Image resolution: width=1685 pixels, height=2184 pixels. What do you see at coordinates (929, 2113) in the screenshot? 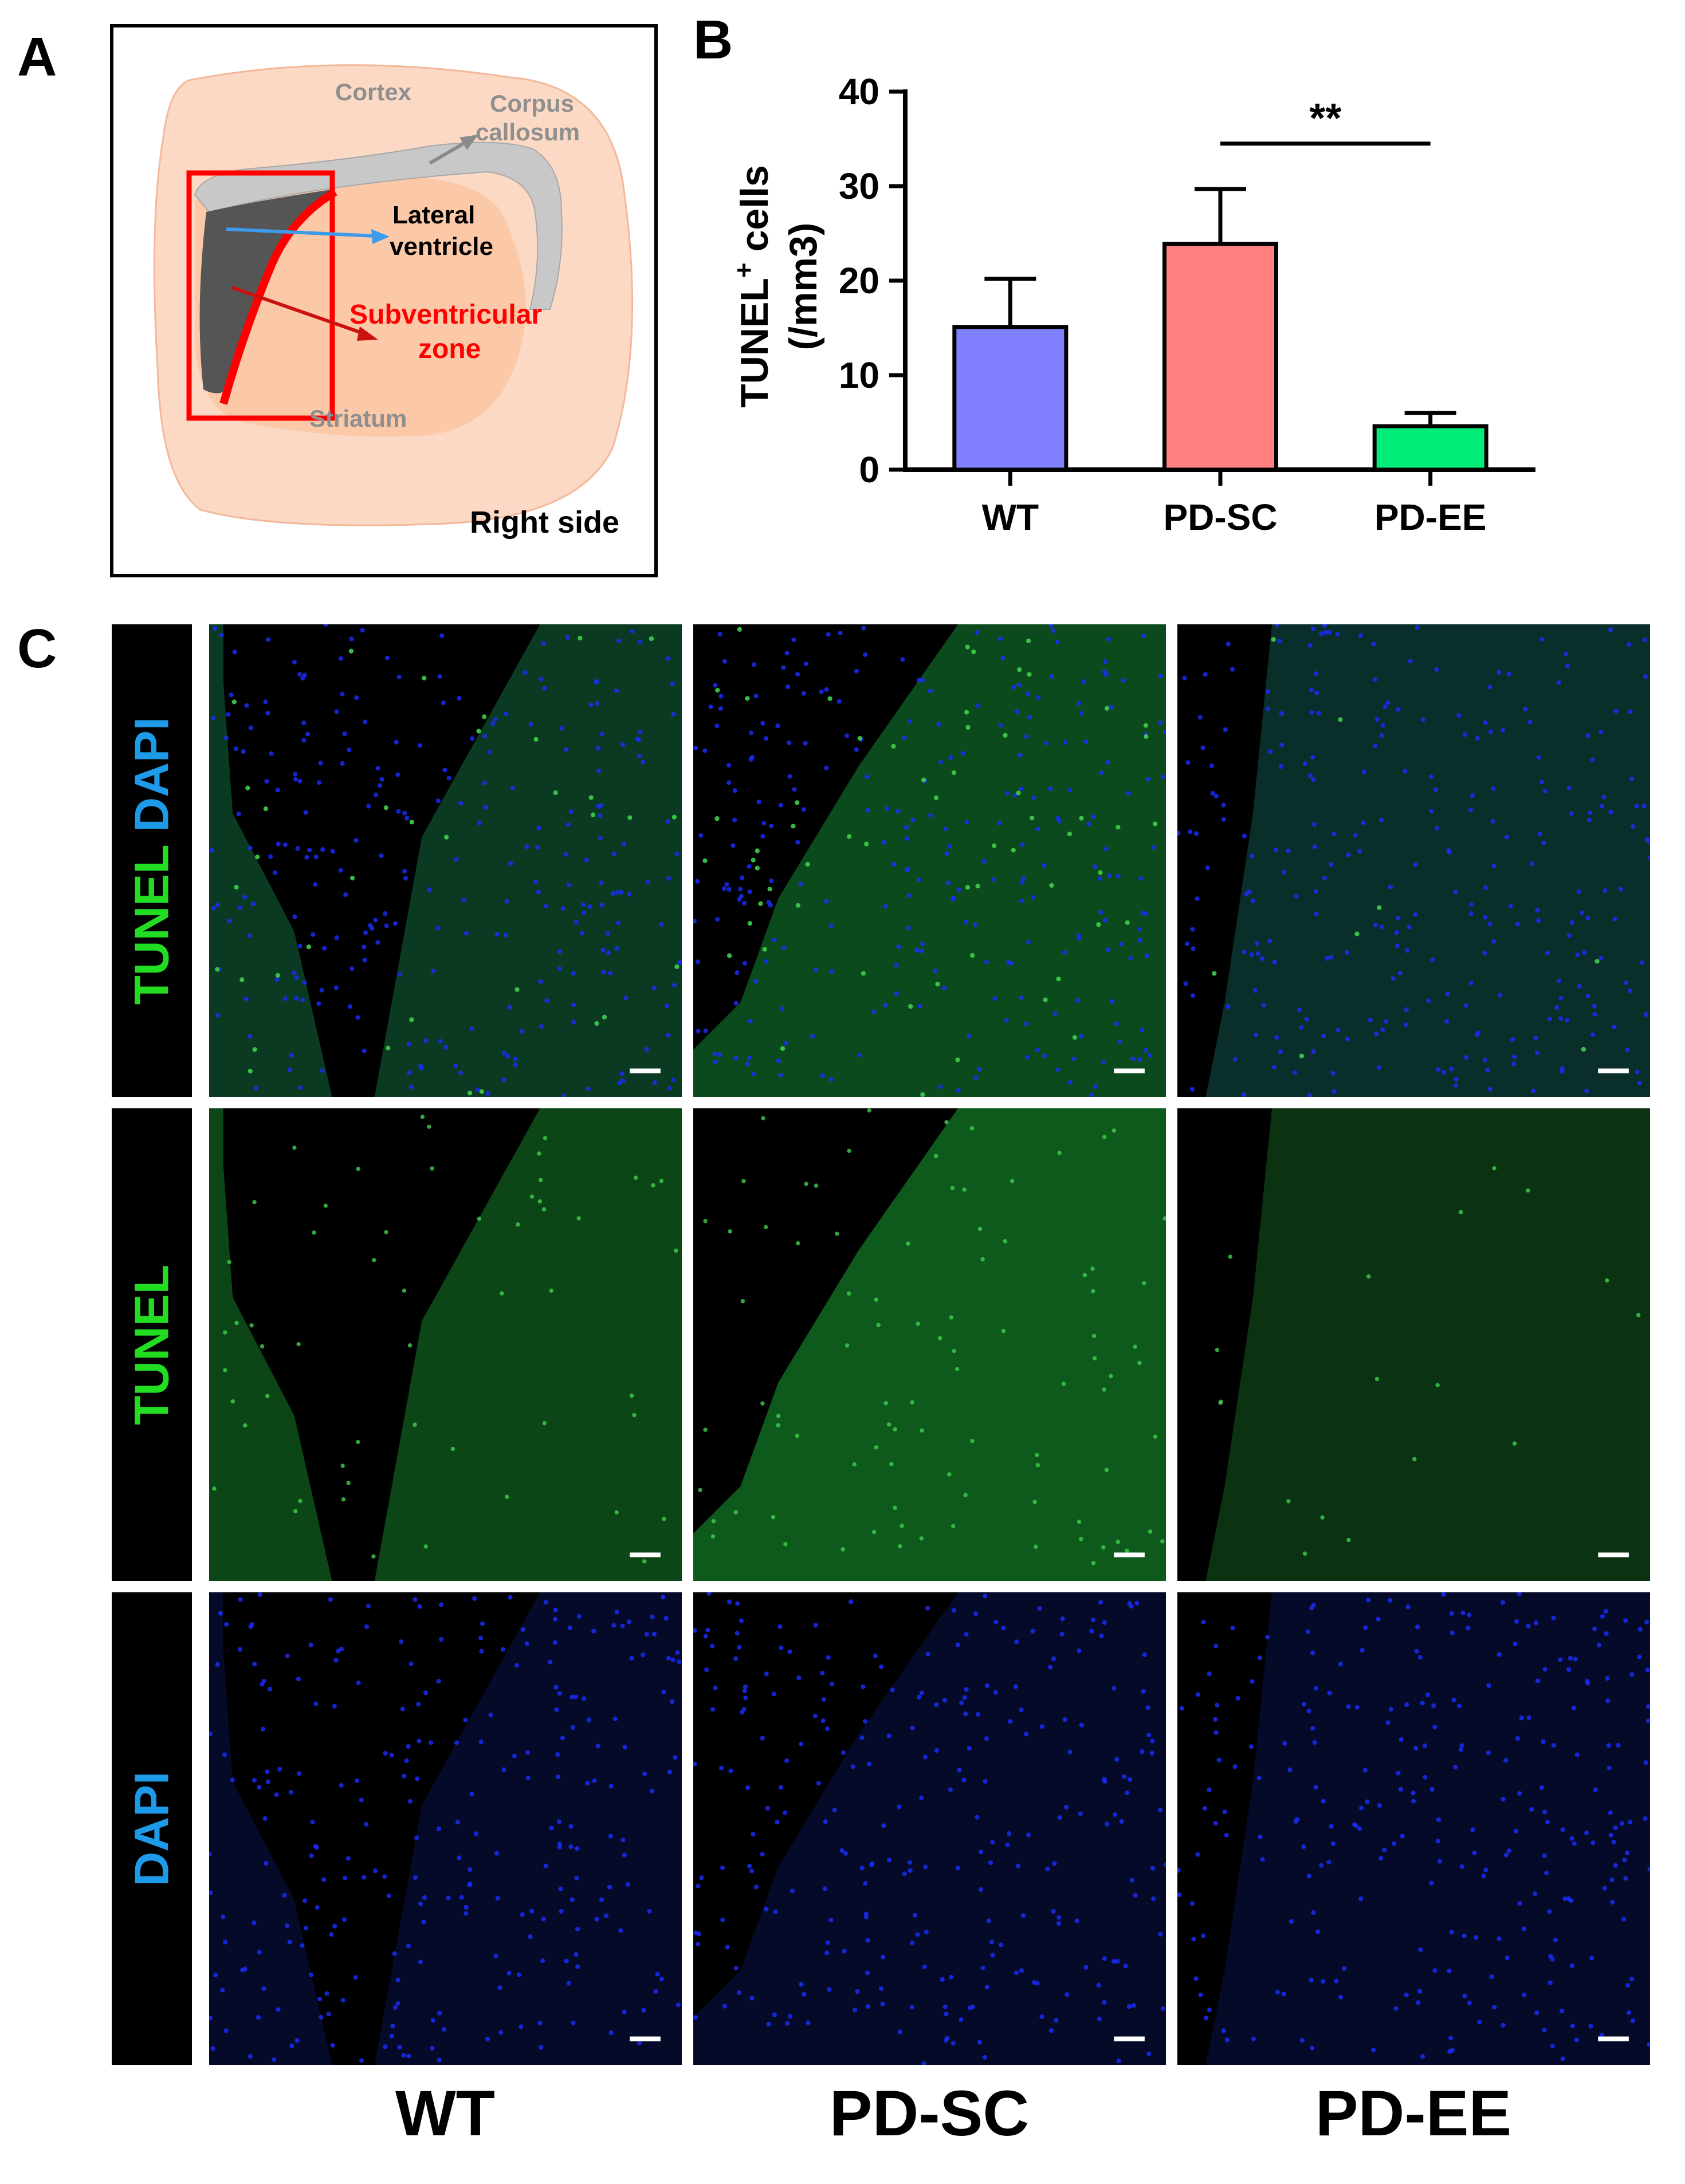
I see `column-label-pd-sc: PD-SC` at bounding box center [929, 2113].